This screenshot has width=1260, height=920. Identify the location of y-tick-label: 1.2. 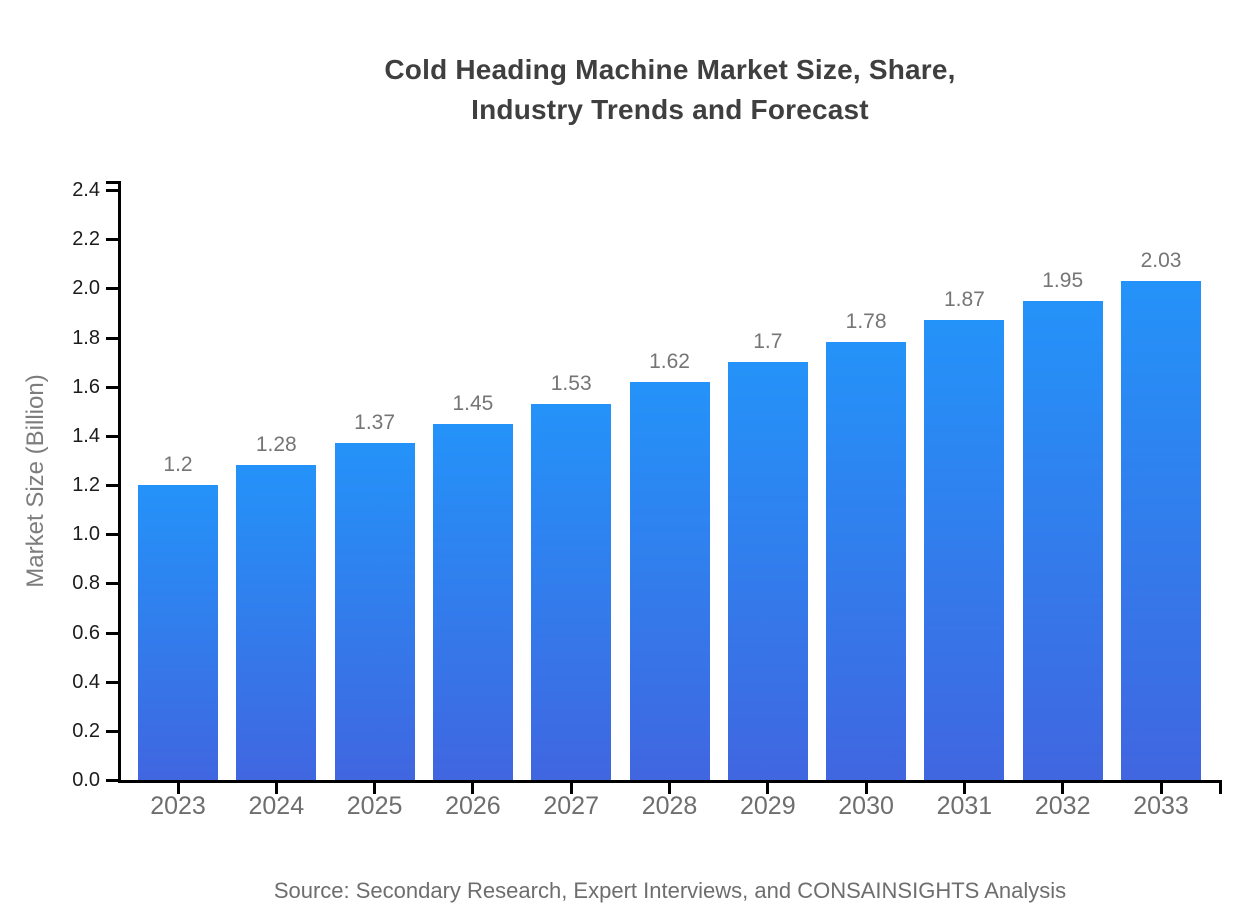
(86, 485).